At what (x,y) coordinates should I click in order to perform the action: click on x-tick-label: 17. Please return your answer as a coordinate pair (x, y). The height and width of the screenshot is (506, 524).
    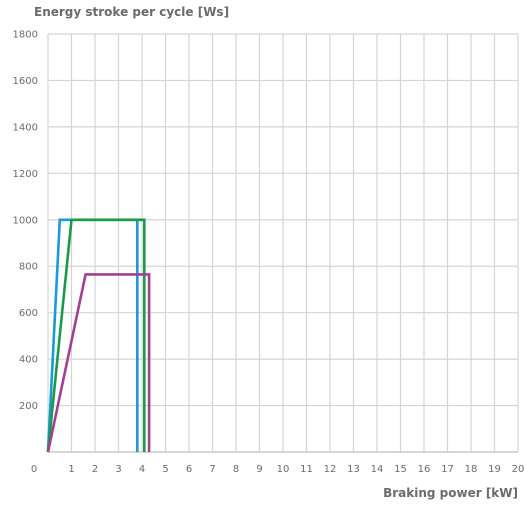
    Looking at the image, I should click on (447, 469).